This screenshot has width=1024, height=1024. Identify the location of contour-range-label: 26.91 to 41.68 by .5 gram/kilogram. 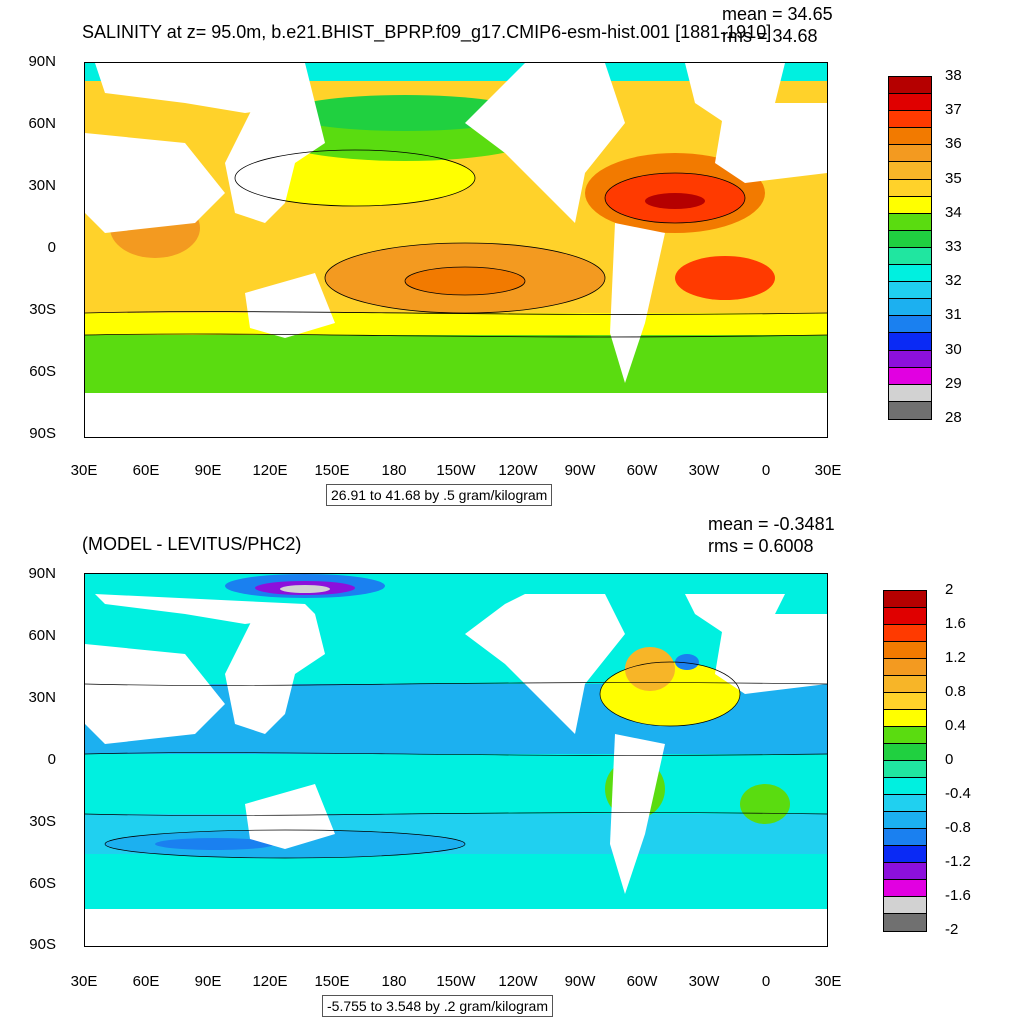
(439, 495).